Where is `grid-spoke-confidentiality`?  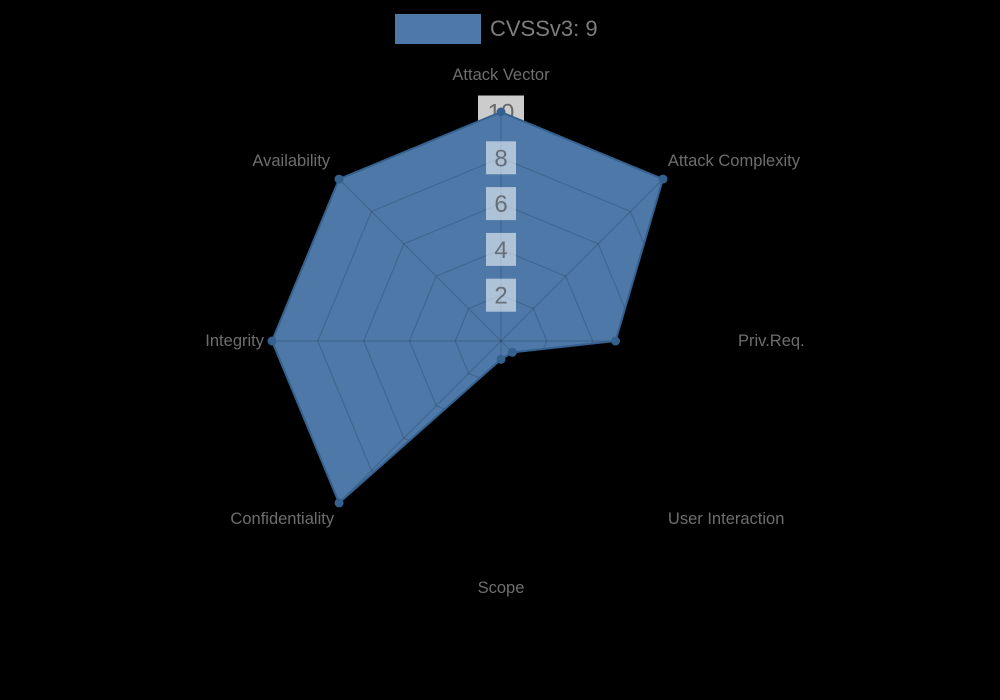 grid-spoke-confidentiality is located at coordinates (420, 422).